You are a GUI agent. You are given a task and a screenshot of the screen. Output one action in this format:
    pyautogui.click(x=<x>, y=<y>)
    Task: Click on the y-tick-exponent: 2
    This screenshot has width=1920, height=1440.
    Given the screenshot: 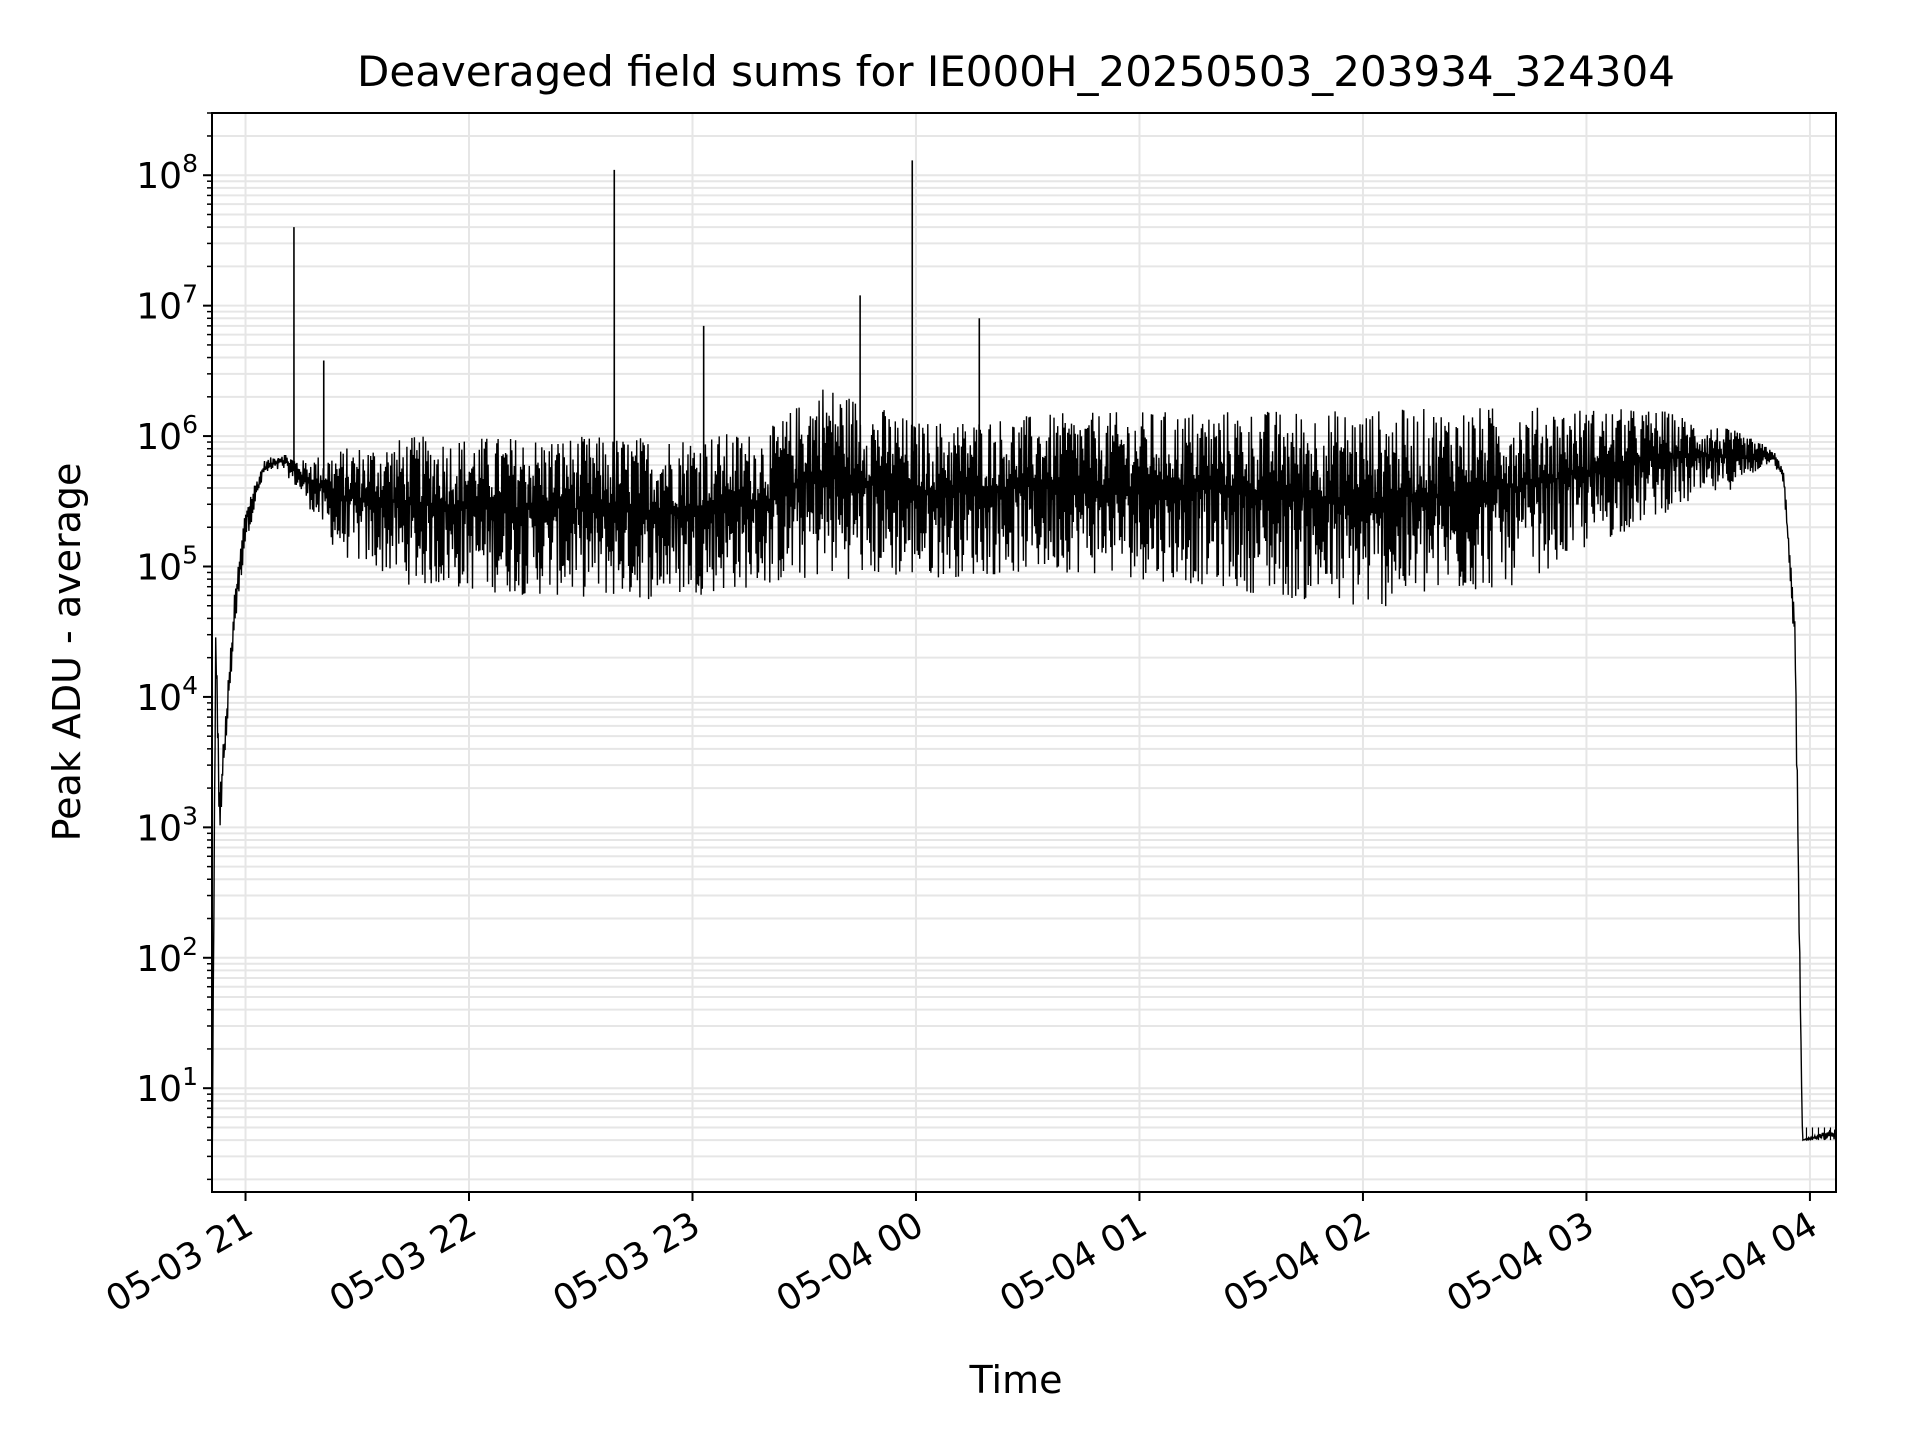 What is the action you would take?
    pyautogui.click(x=190, y=946)
    